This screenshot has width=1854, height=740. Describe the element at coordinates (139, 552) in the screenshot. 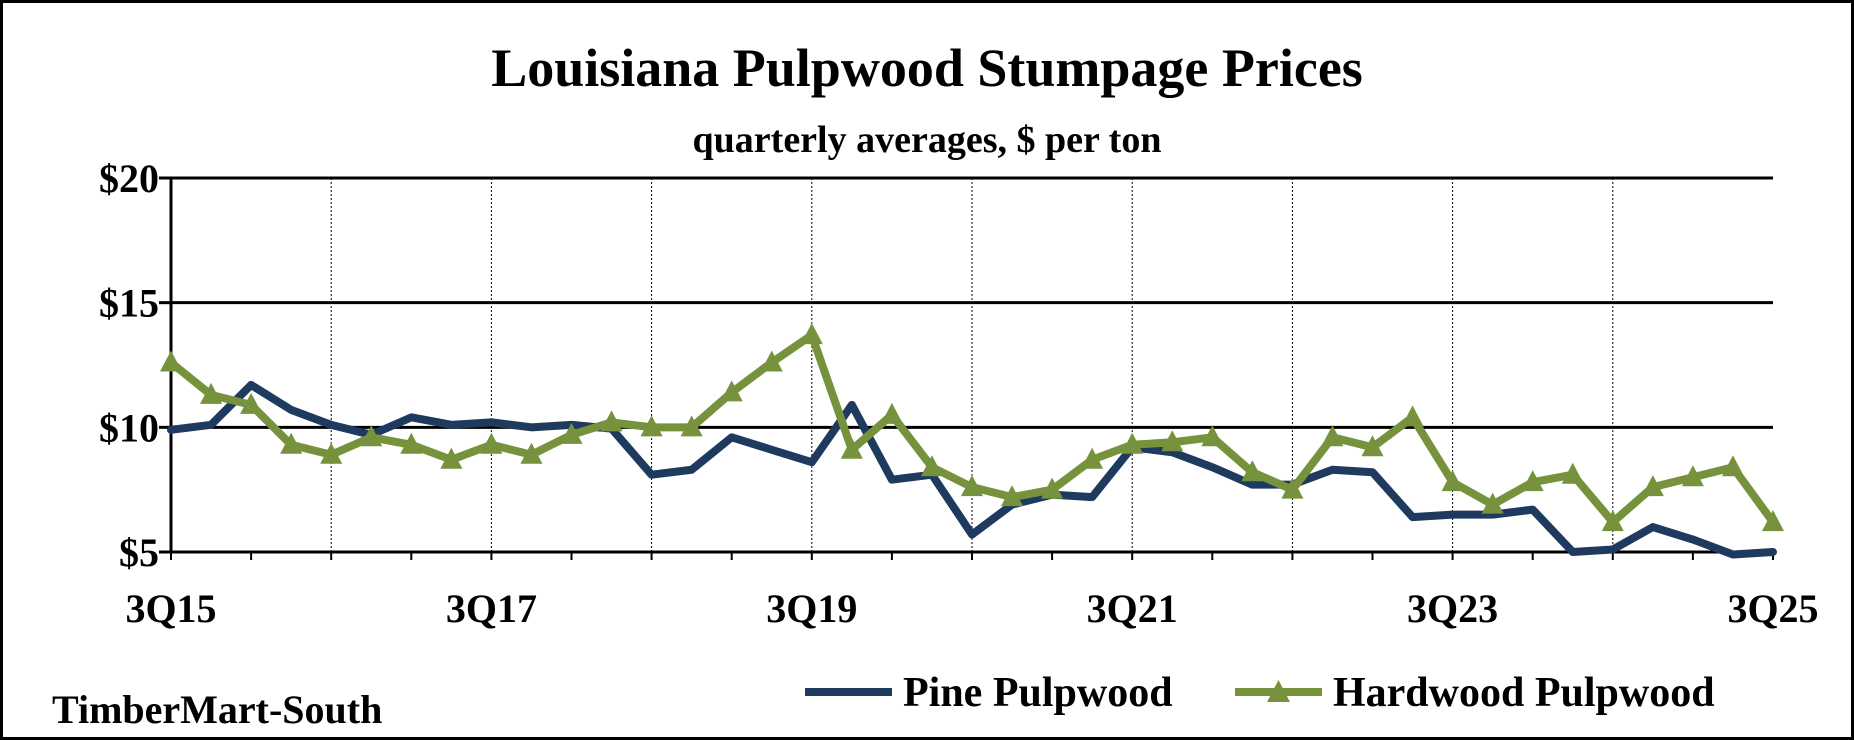

I see `y-tick-label: $5` at that location.